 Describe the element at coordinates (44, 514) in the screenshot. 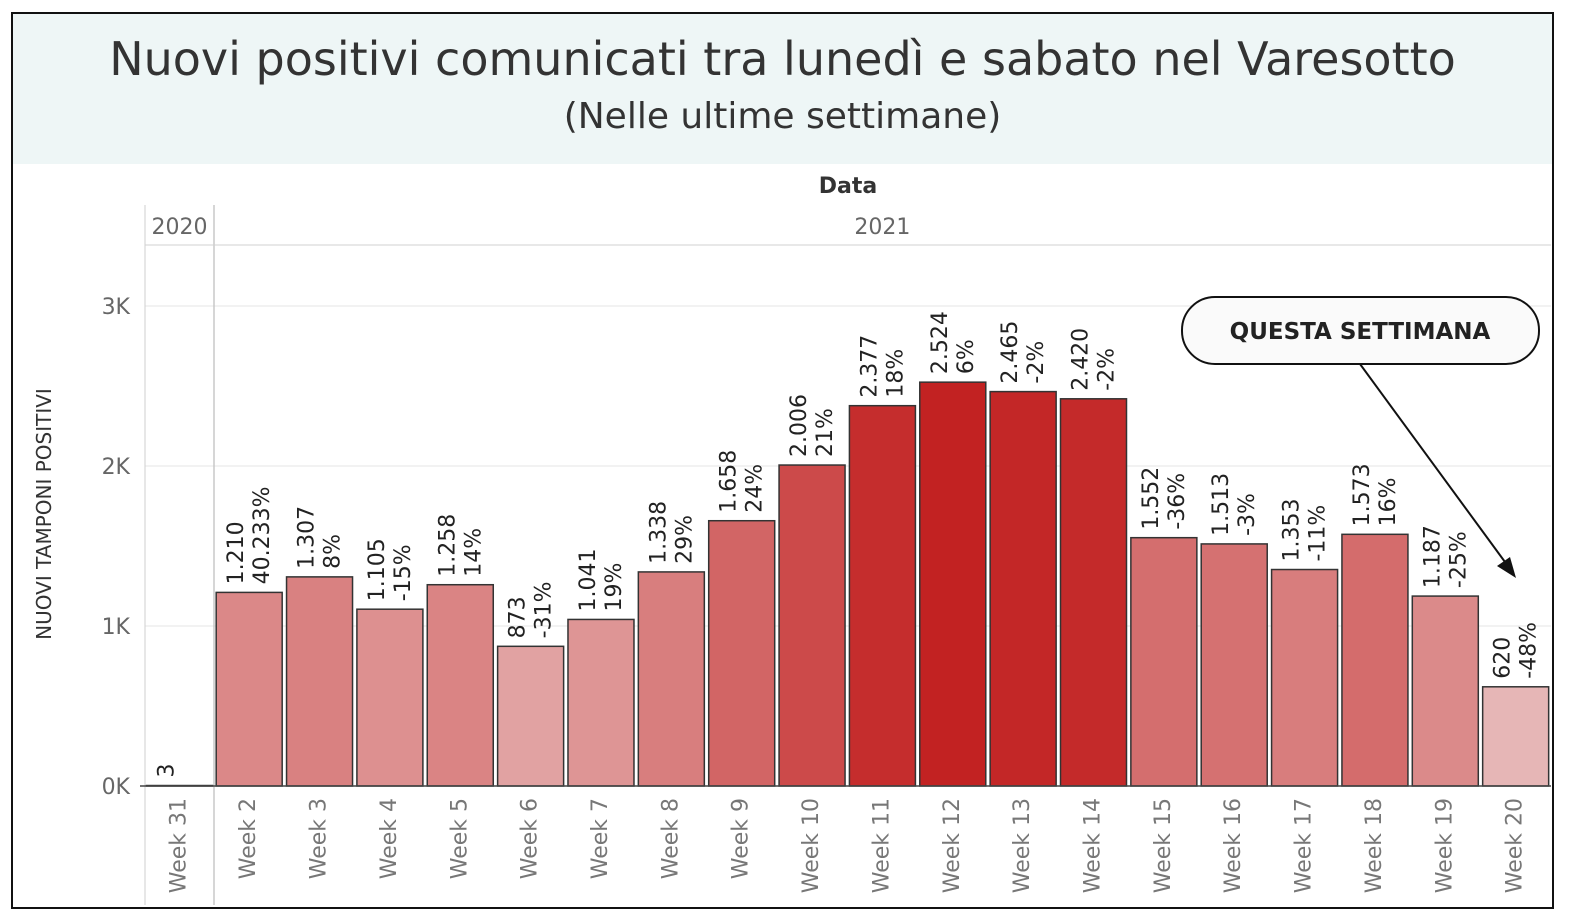

I see `y-axis-title: NUOVI TAMPONI POSITIVI` at that location.